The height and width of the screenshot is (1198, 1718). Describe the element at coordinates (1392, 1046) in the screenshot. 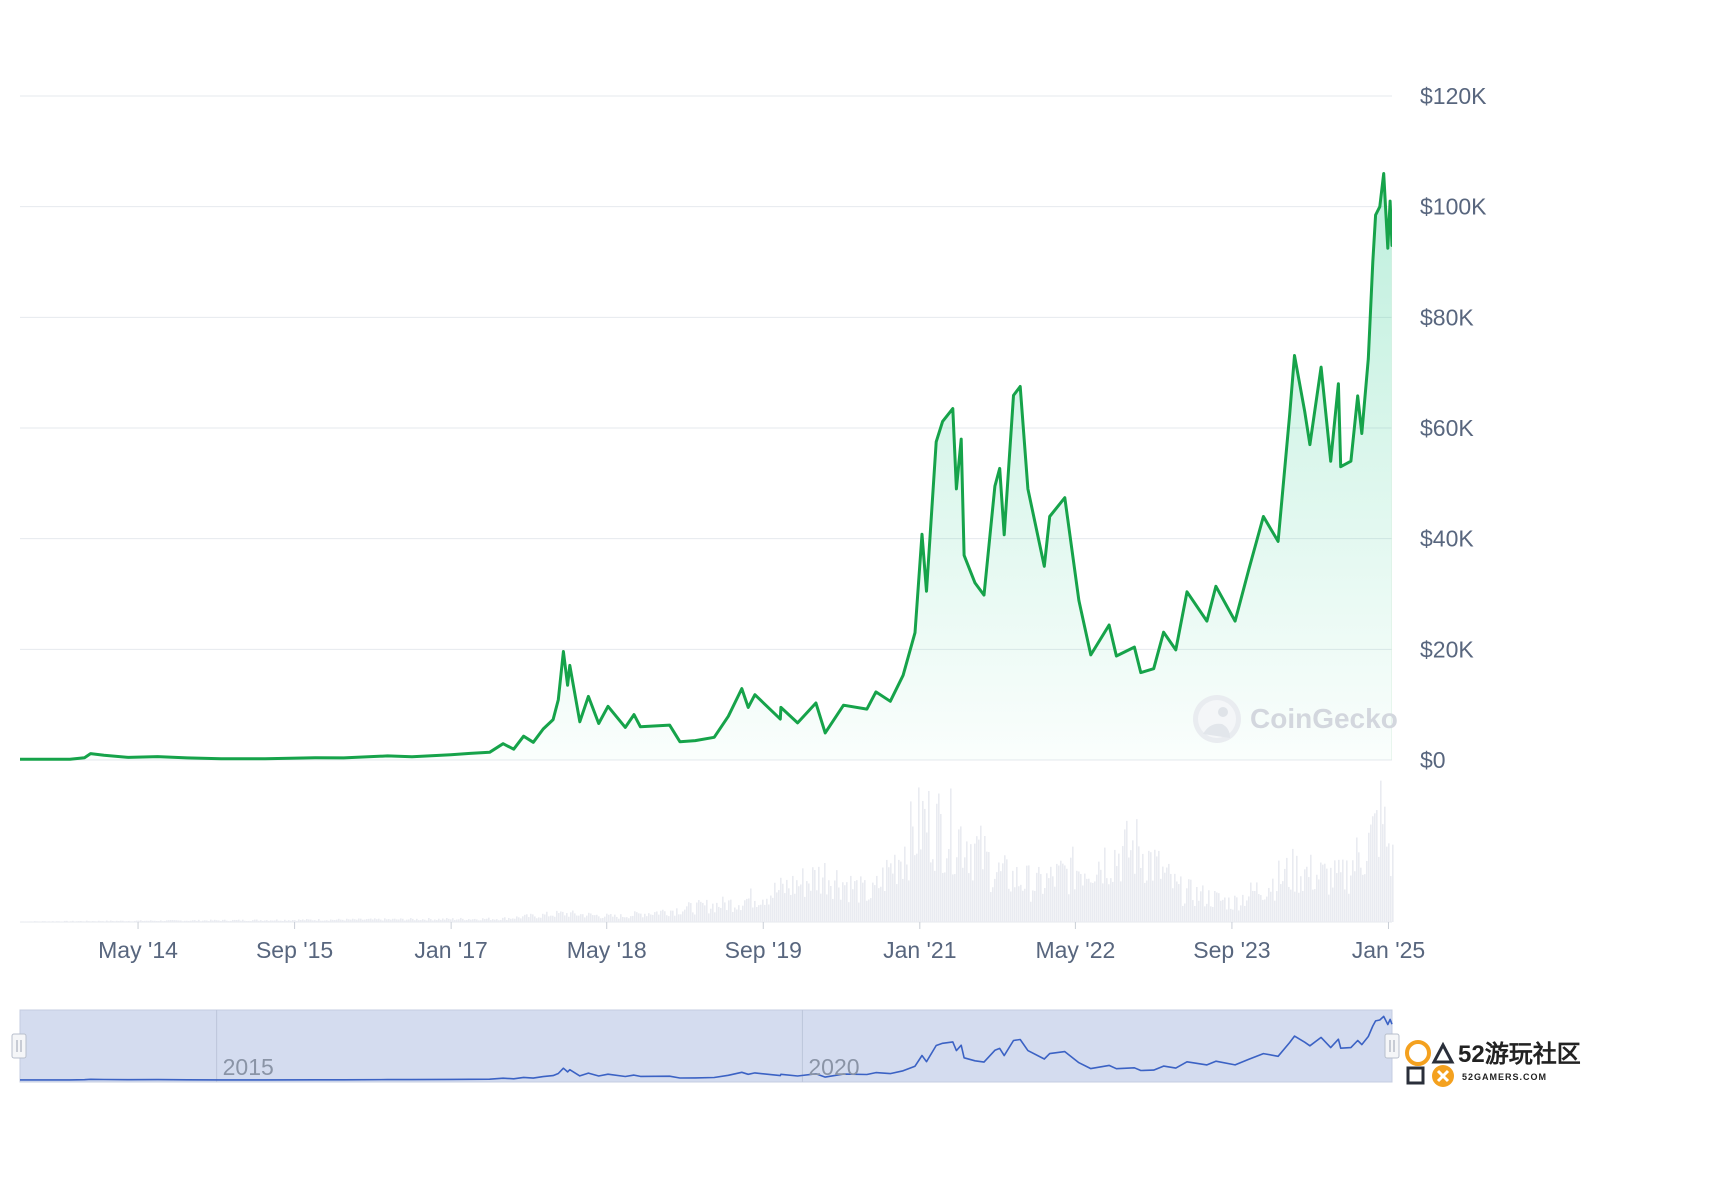

I see `navigator-right-handle` at that location.